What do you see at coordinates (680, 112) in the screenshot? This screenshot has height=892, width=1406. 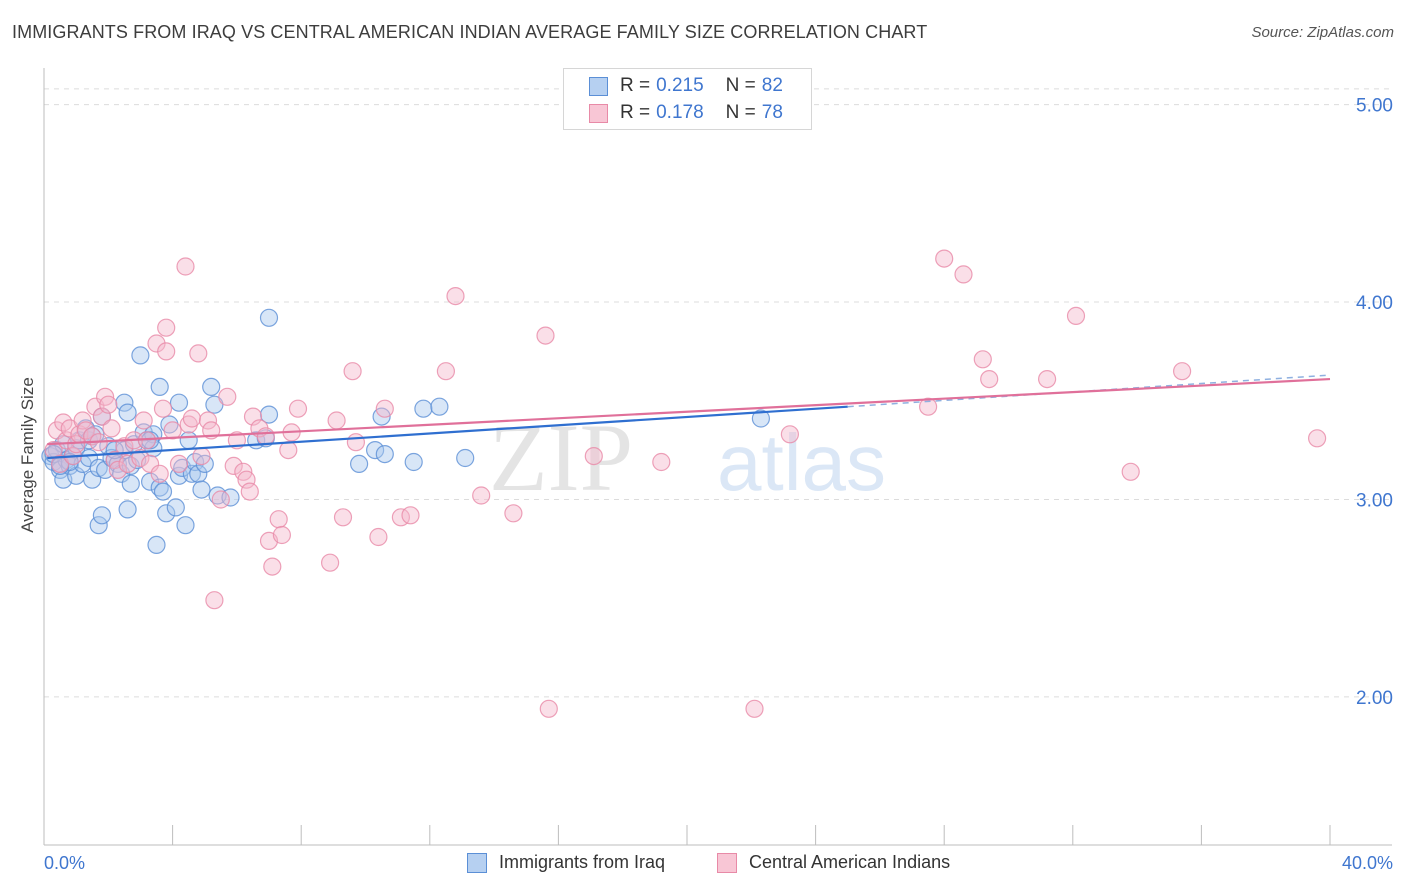 I see `legend-r-value: 0.178` at bounding box center [680, 112].